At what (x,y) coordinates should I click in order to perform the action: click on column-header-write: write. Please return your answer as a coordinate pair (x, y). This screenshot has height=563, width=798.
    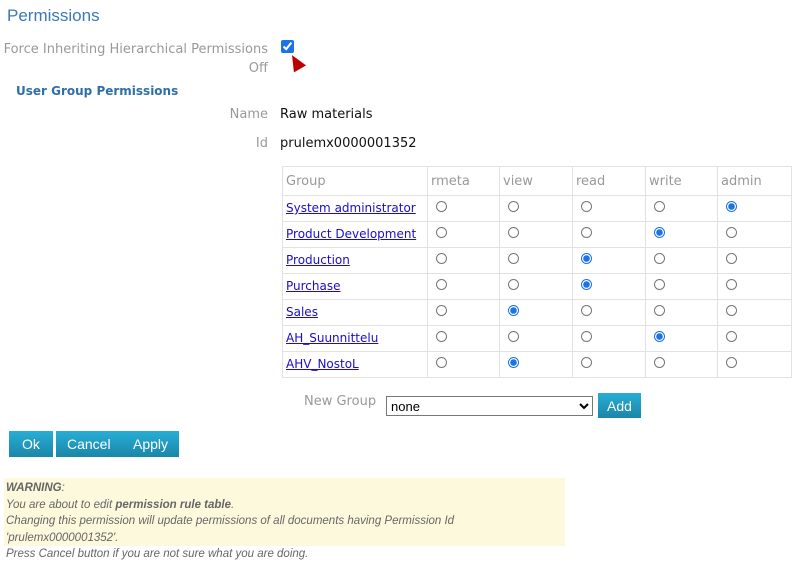
    Looking at the image, I should click on (681, 181).